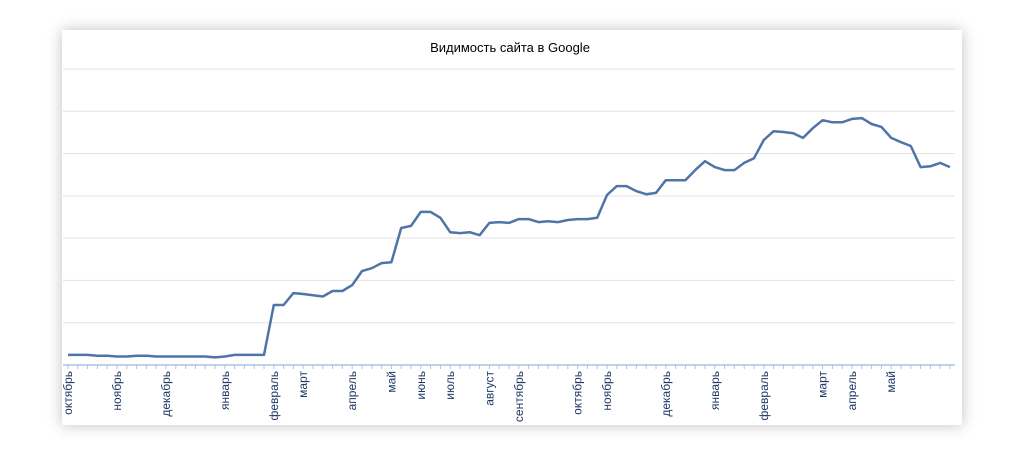 Image resolution: width=1024 pixels, height=458 pixels. What do you see at coordinates (421, 385) in the screenshot?
I see `x-tick-label: июнь` at bounding box center [421, 385].